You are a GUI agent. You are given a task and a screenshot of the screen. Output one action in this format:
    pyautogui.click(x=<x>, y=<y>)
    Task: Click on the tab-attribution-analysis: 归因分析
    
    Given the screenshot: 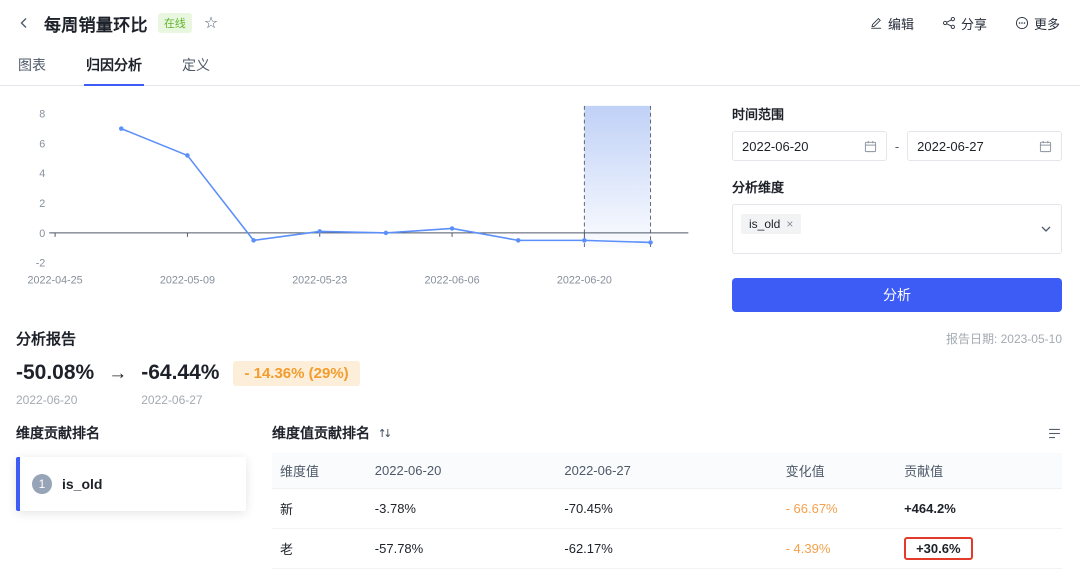 What is the action you would take?
    pyautogui.click(x=114, y=66)
    